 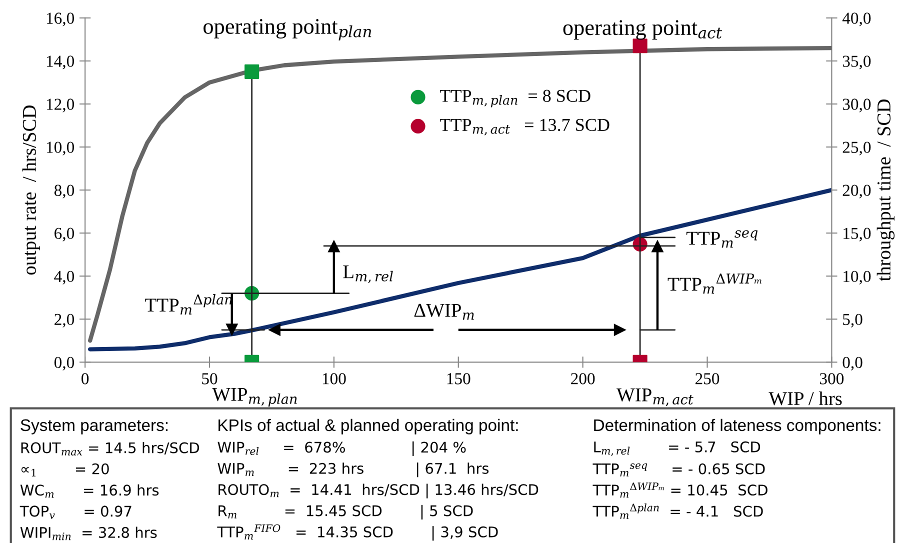 What do you see at coordinates (64, 191) in the screenshot?
I see `y-tick-label: 8,0` at bounding box center [64, 191].